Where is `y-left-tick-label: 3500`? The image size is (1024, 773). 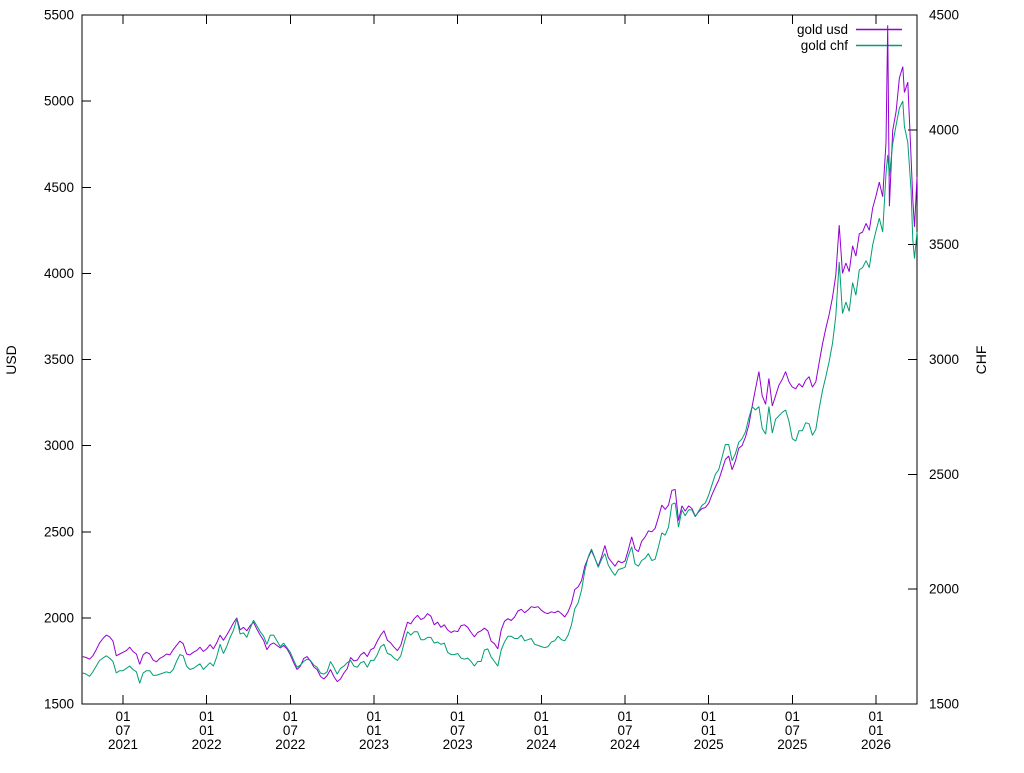
y-left-tick-label: 3500 is located at coordinates (59, 359).